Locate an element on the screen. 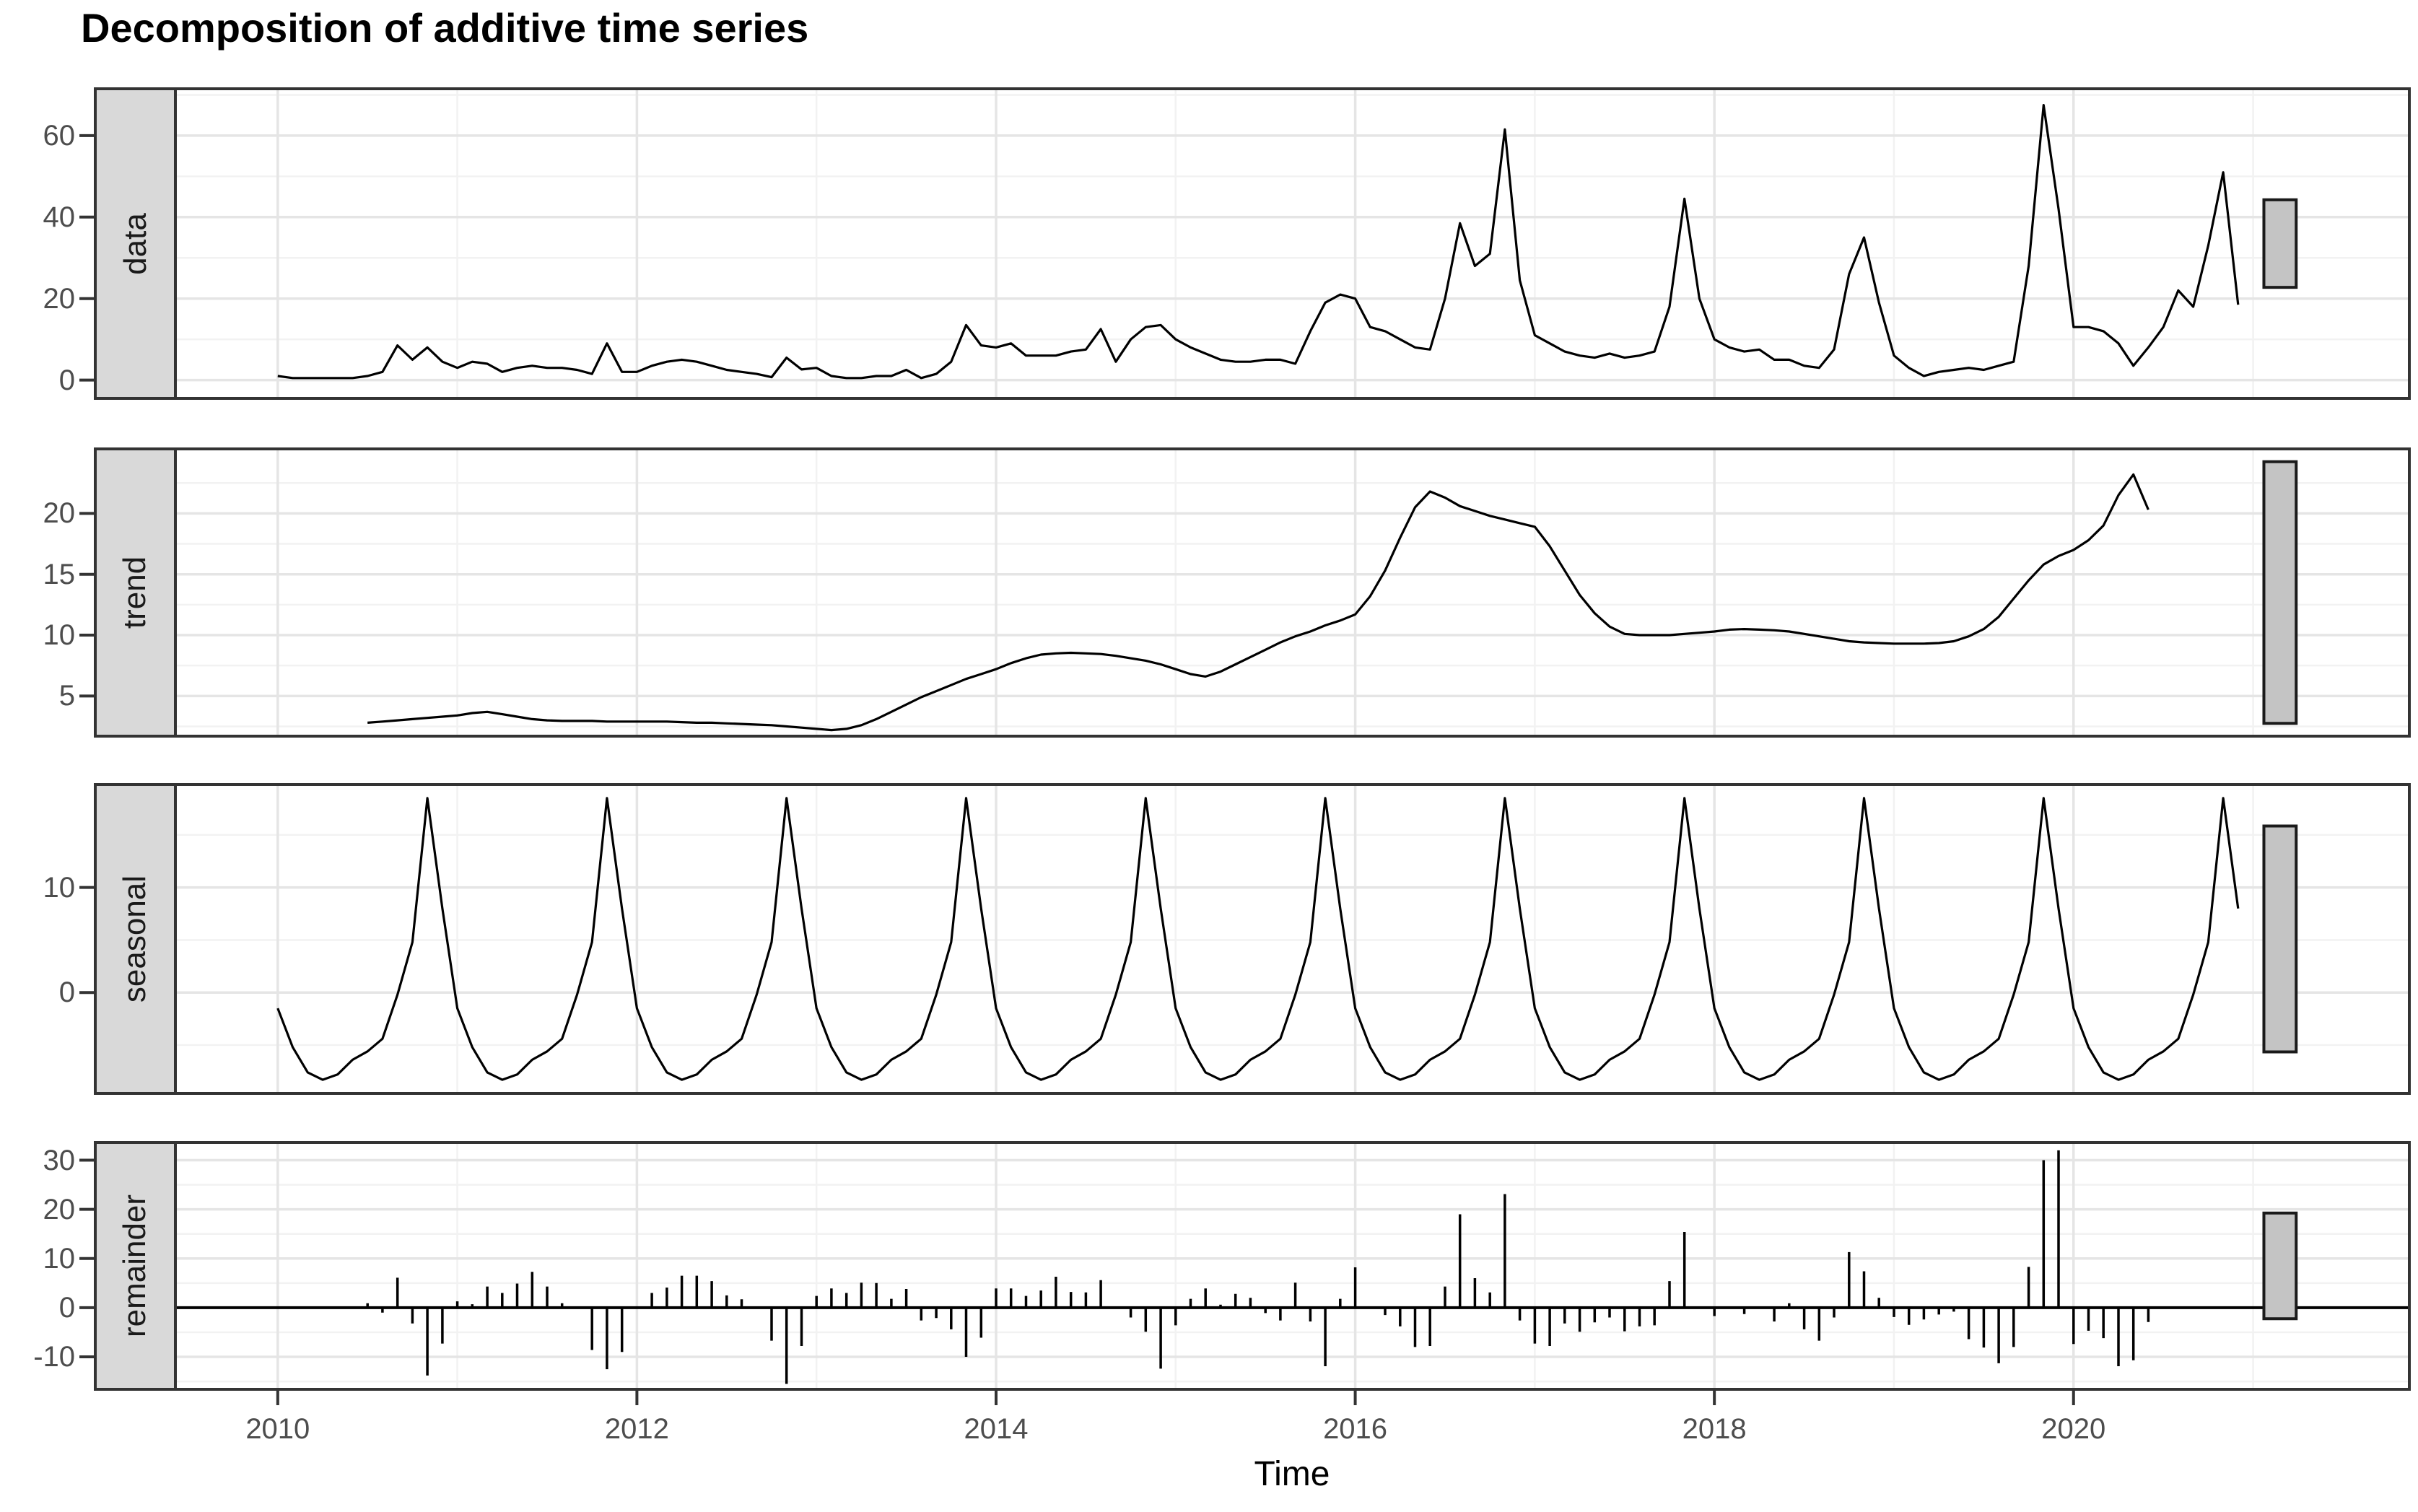 Image resolution: width=2418 pixels, height=1512 pixels. y-tick-label: -10 is located at coordinates (54, 1357).